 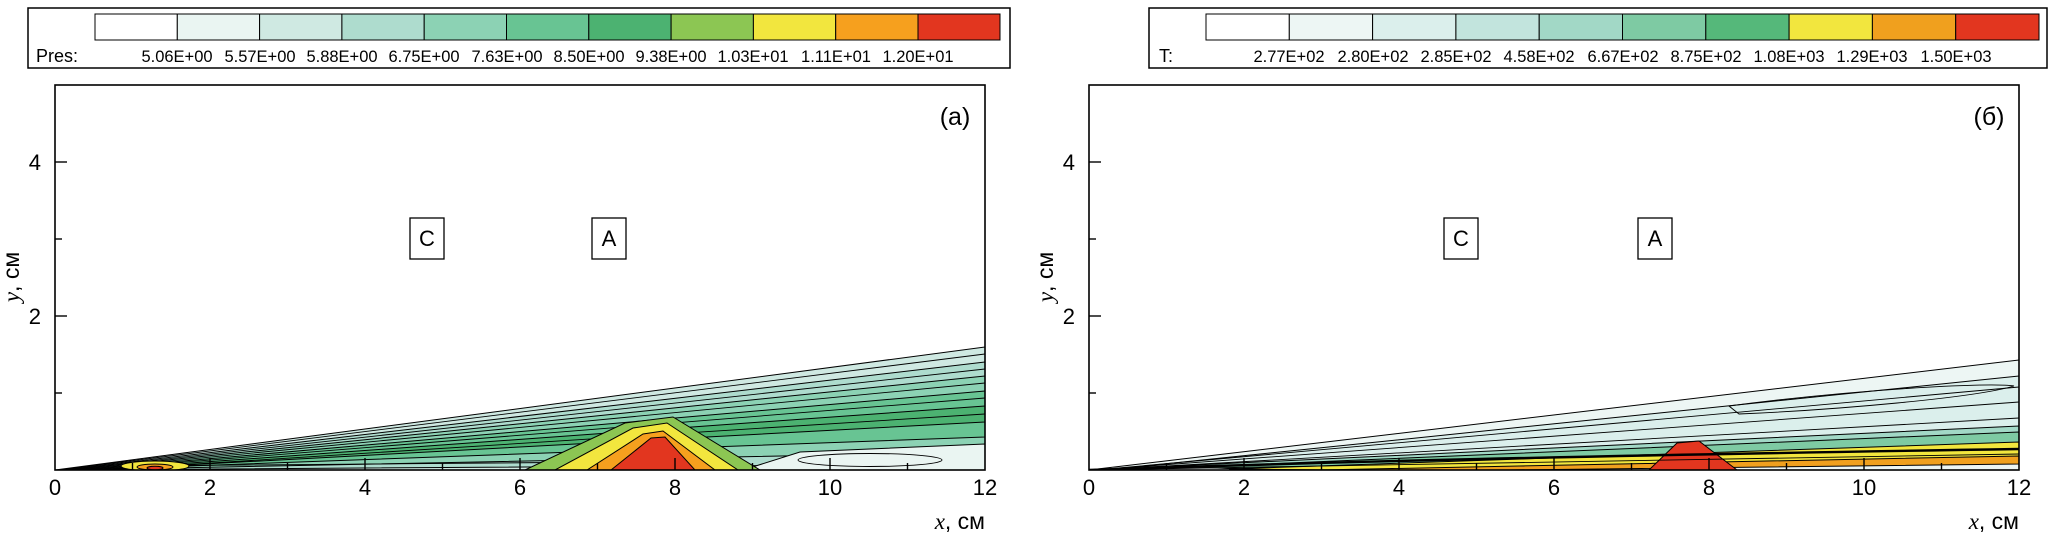 What do you see at coordinates (1622, 57) in the screenshot?
I see `colorbar-tick-label: 6.67E+02` at bounding box center [1622, 57].